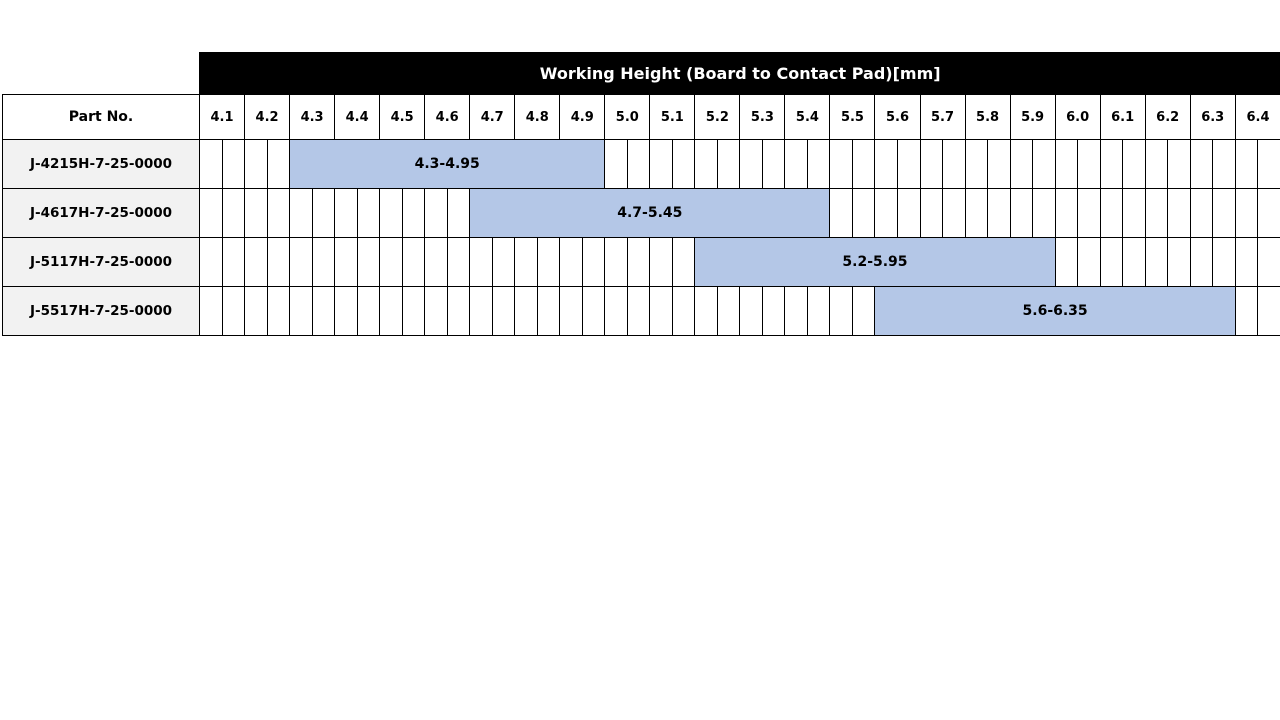 This screenshot has width=1280, height=720. What do you see at coordinates (101, 311) in the screenshot?
I see `part-number: J-5517H-7-25-0000` at bounding box center [101, 311].